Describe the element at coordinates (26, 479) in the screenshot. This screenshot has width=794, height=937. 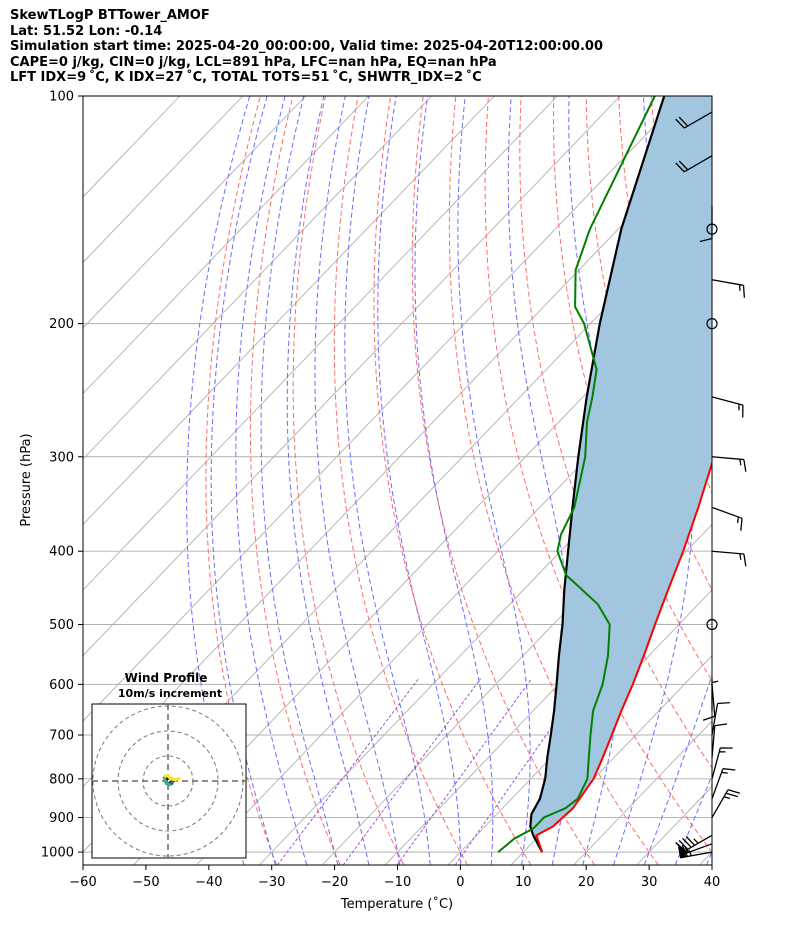
I see `y-axis-label: Pressure (hPa)` at that location.